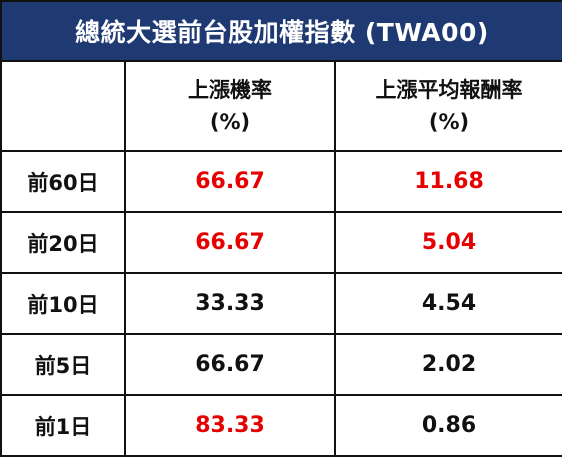 Image resolution: width=562 pixels, height=457 pixels. I want to click on title-row: 總統大選前台股加權指數 (TWA00), so click(281, 31).